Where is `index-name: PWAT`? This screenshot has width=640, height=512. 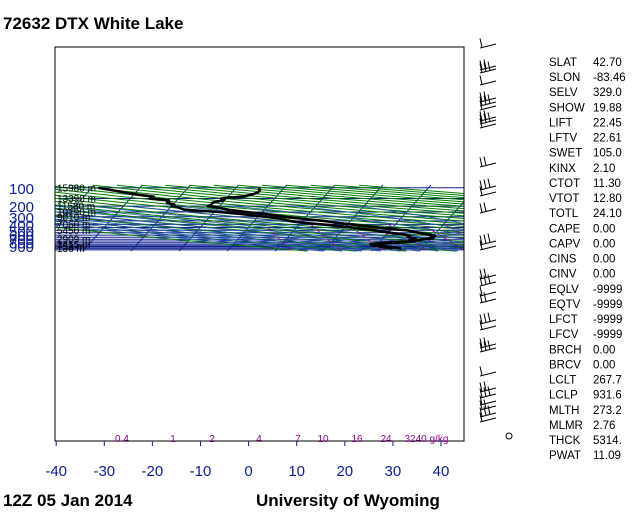 index-name: PWAT is located at coordinates (565, 456).